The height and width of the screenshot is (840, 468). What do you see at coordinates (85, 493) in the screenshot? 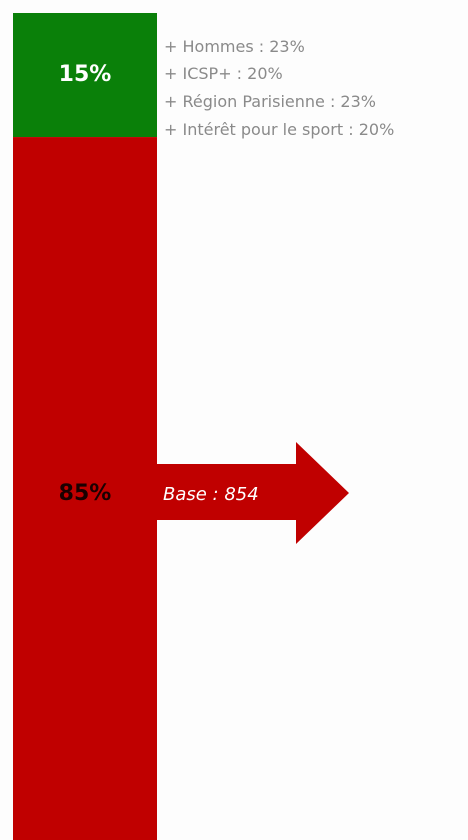
I see `segment-label-bottom: 85%` at bounding box center [85, 493].